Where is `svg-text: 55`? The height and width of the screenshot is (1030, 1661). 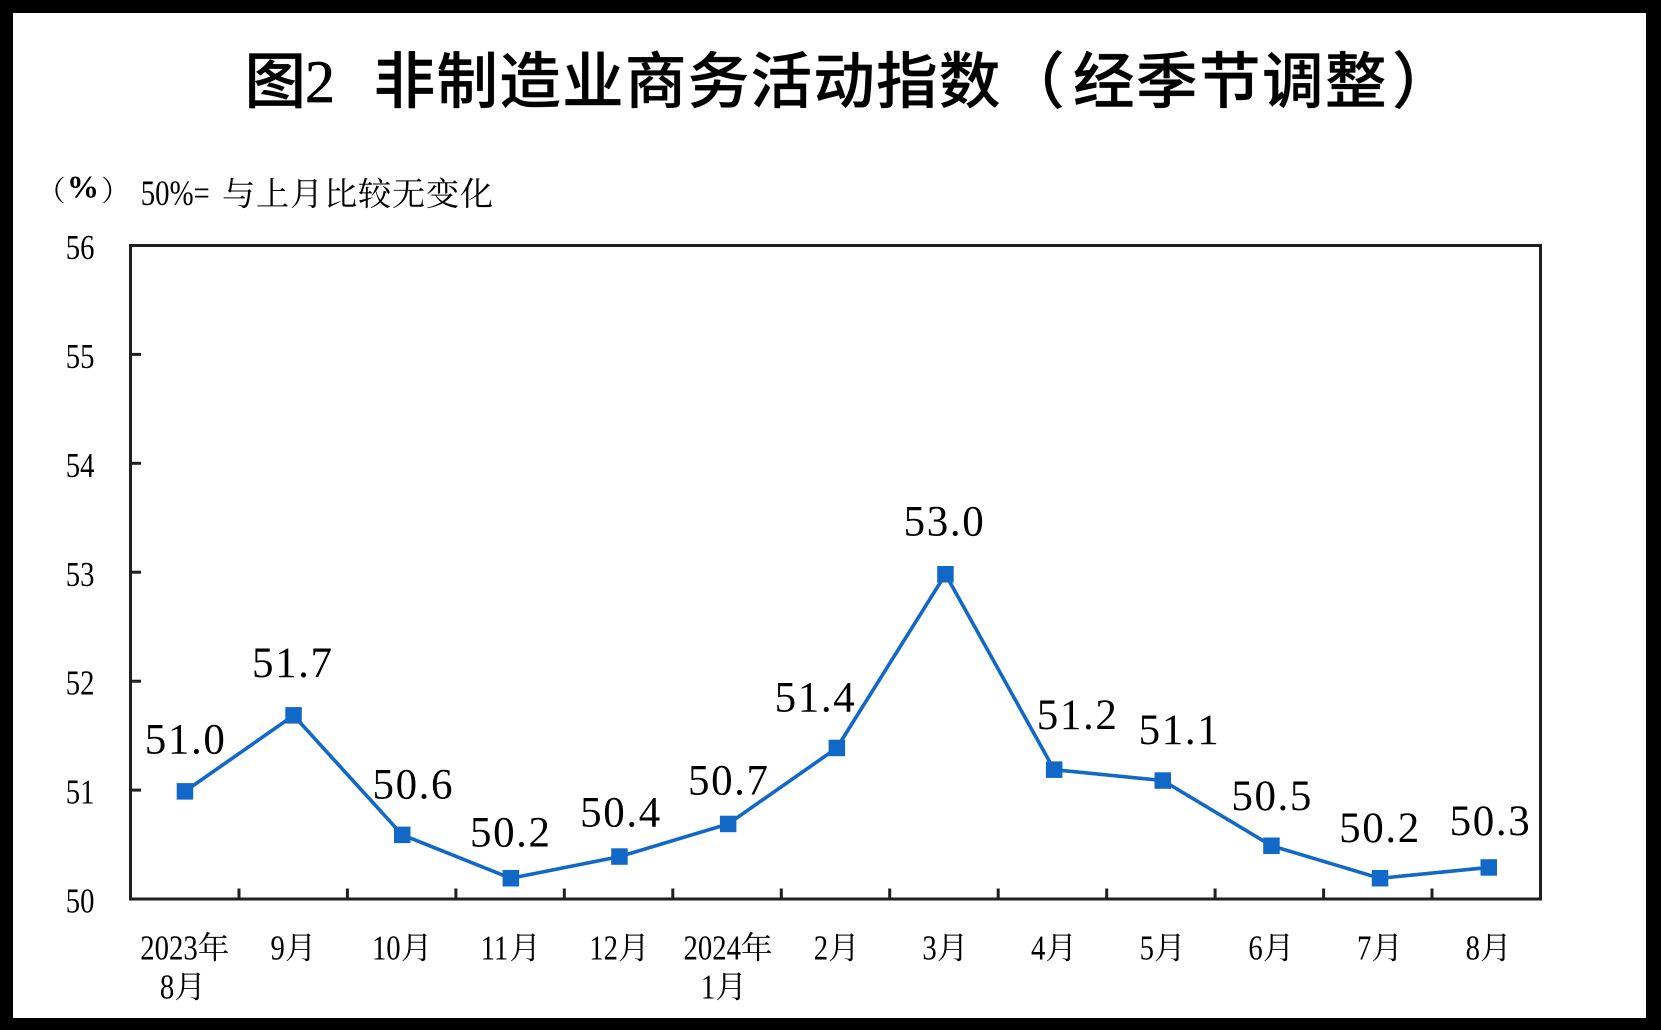
svg-text: 55 is located at coordinates (80, 355).